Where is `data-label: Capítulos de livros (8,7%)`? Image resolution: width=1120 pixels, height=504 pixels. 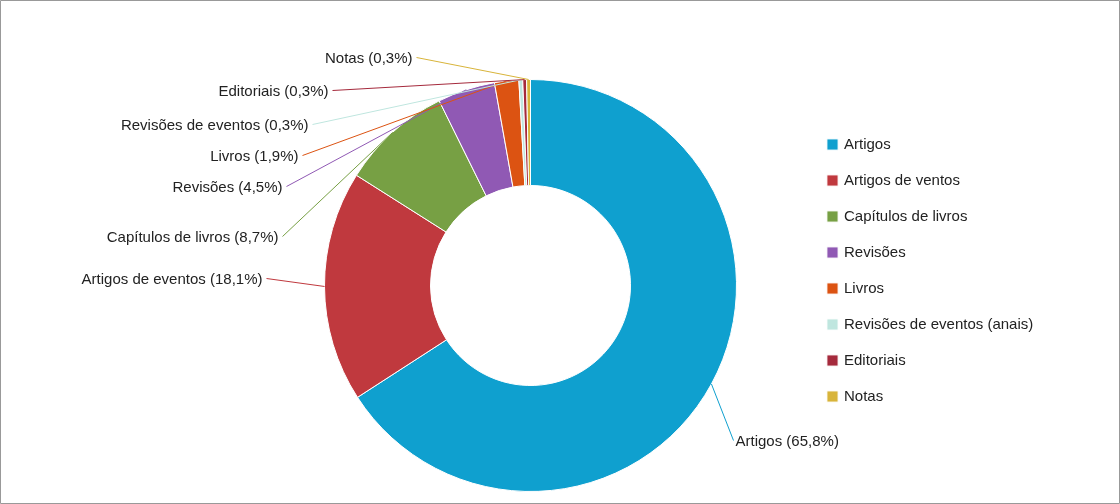
data-label: Capítulos de livros (8,7%) is located at coordinates (192, 236).